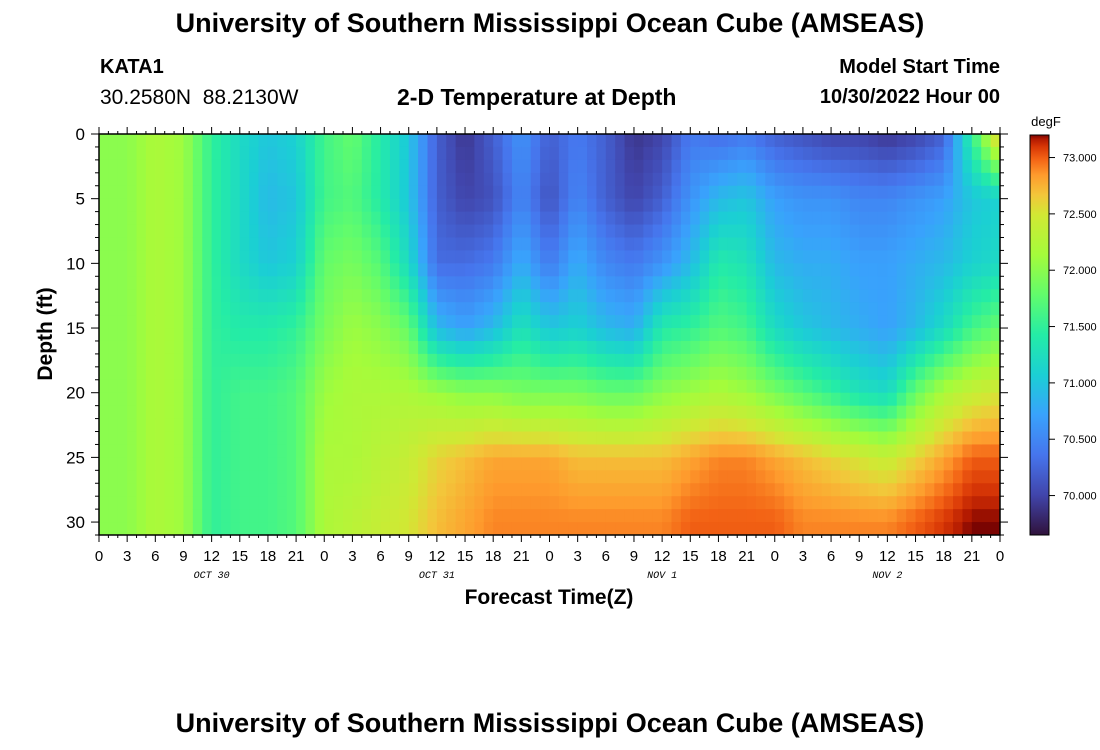  I want to click on x-tick-label: 18, so click(268, 556).